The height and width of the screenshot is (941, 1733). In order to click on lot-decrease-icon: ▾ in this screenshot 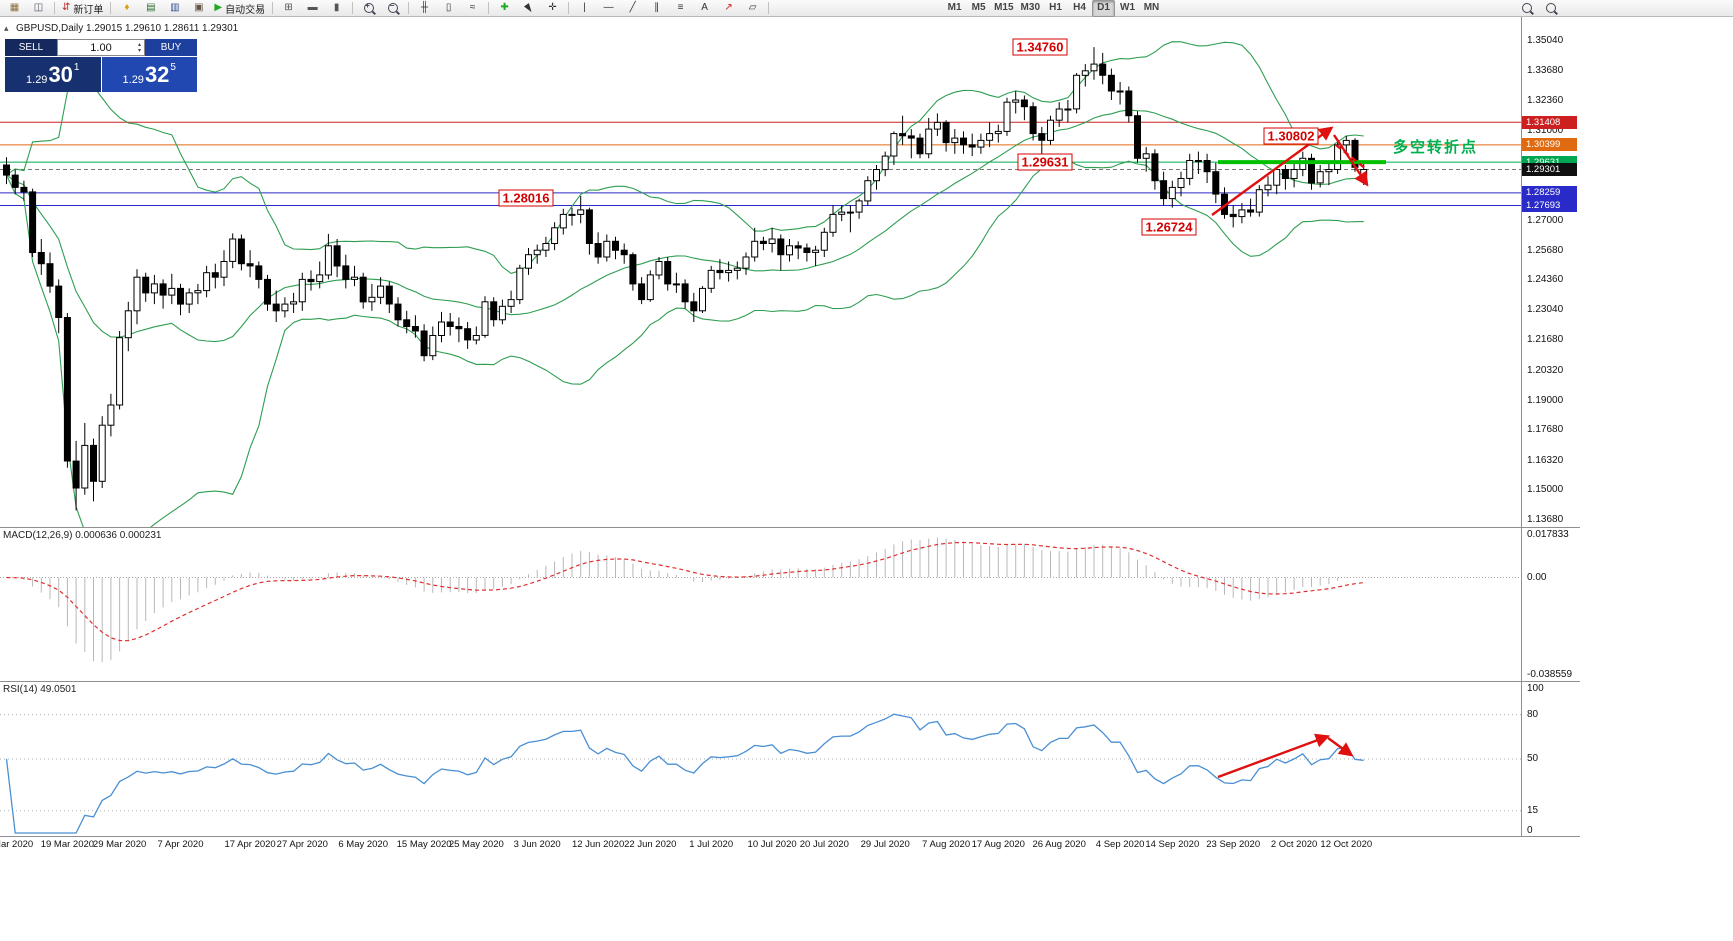, I will do `click(139, 50)`.